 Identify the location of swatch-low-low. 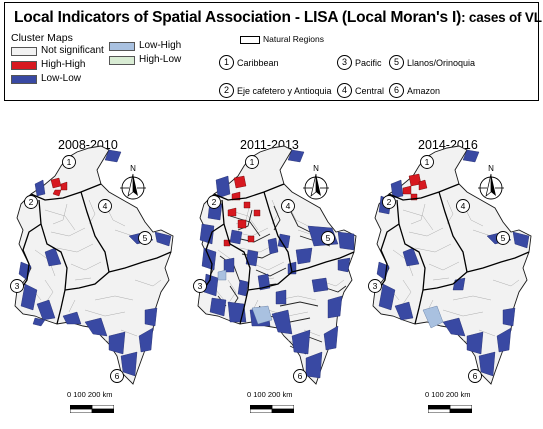
(24, 79).